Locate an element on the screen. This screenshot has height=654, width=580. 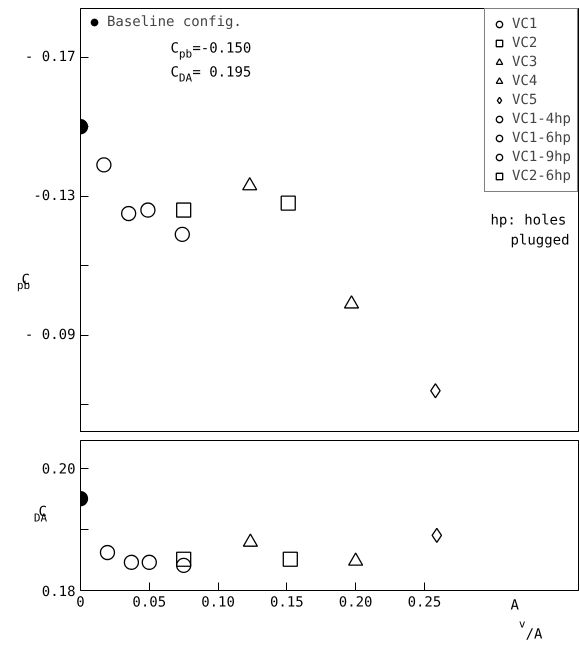
x-tick-label: 0.10 is located at coordinates (218, 602).